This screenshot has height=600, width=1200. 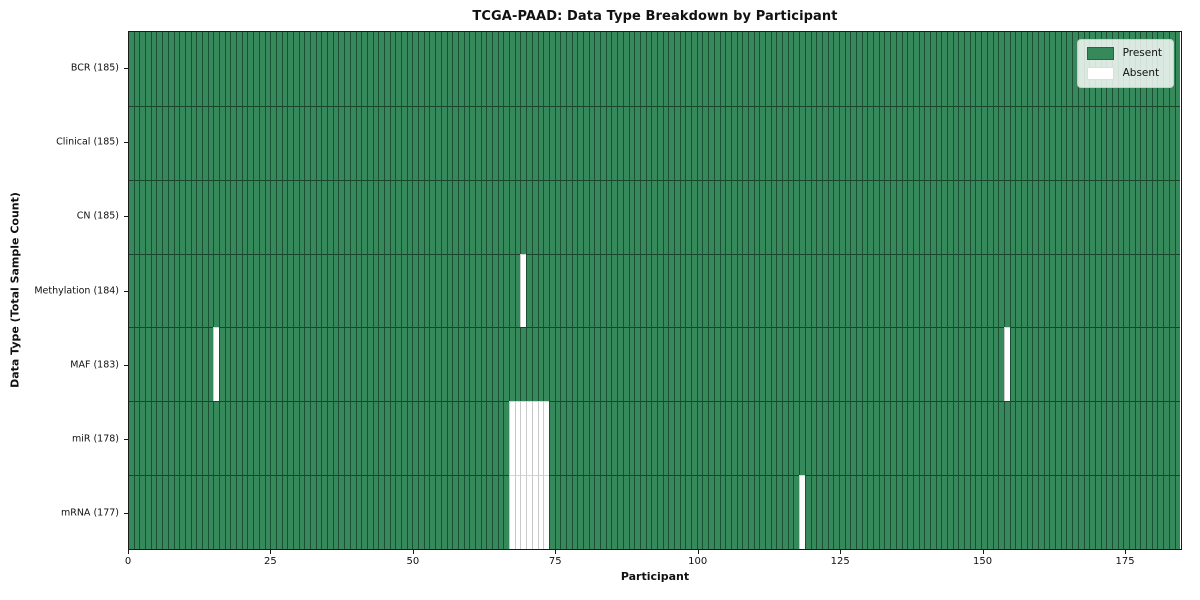 I want to click on x-tick-label: 25, so click(x=270, y=561).